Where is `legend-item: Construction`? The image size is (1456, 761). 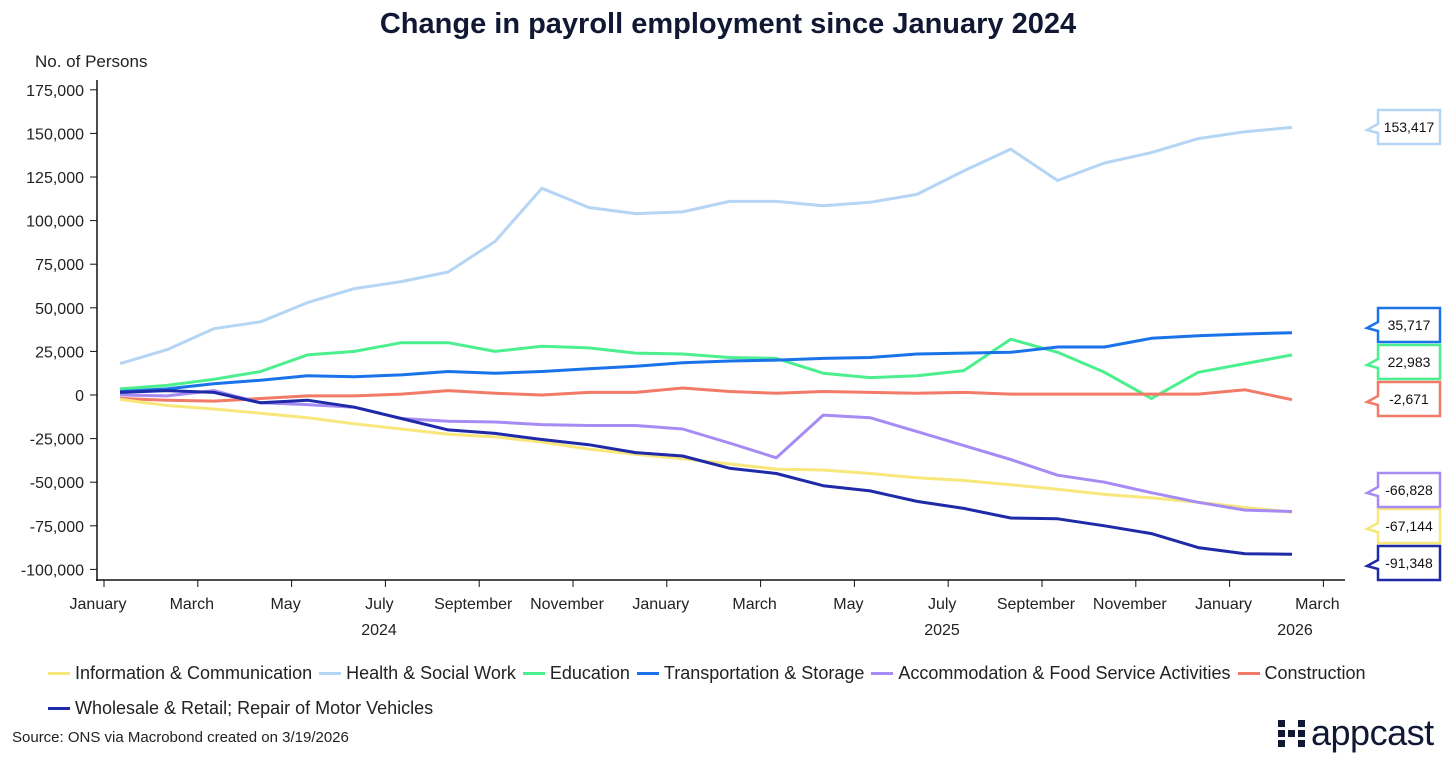 legend-item: Construction is located at coordinates (1301, 673).